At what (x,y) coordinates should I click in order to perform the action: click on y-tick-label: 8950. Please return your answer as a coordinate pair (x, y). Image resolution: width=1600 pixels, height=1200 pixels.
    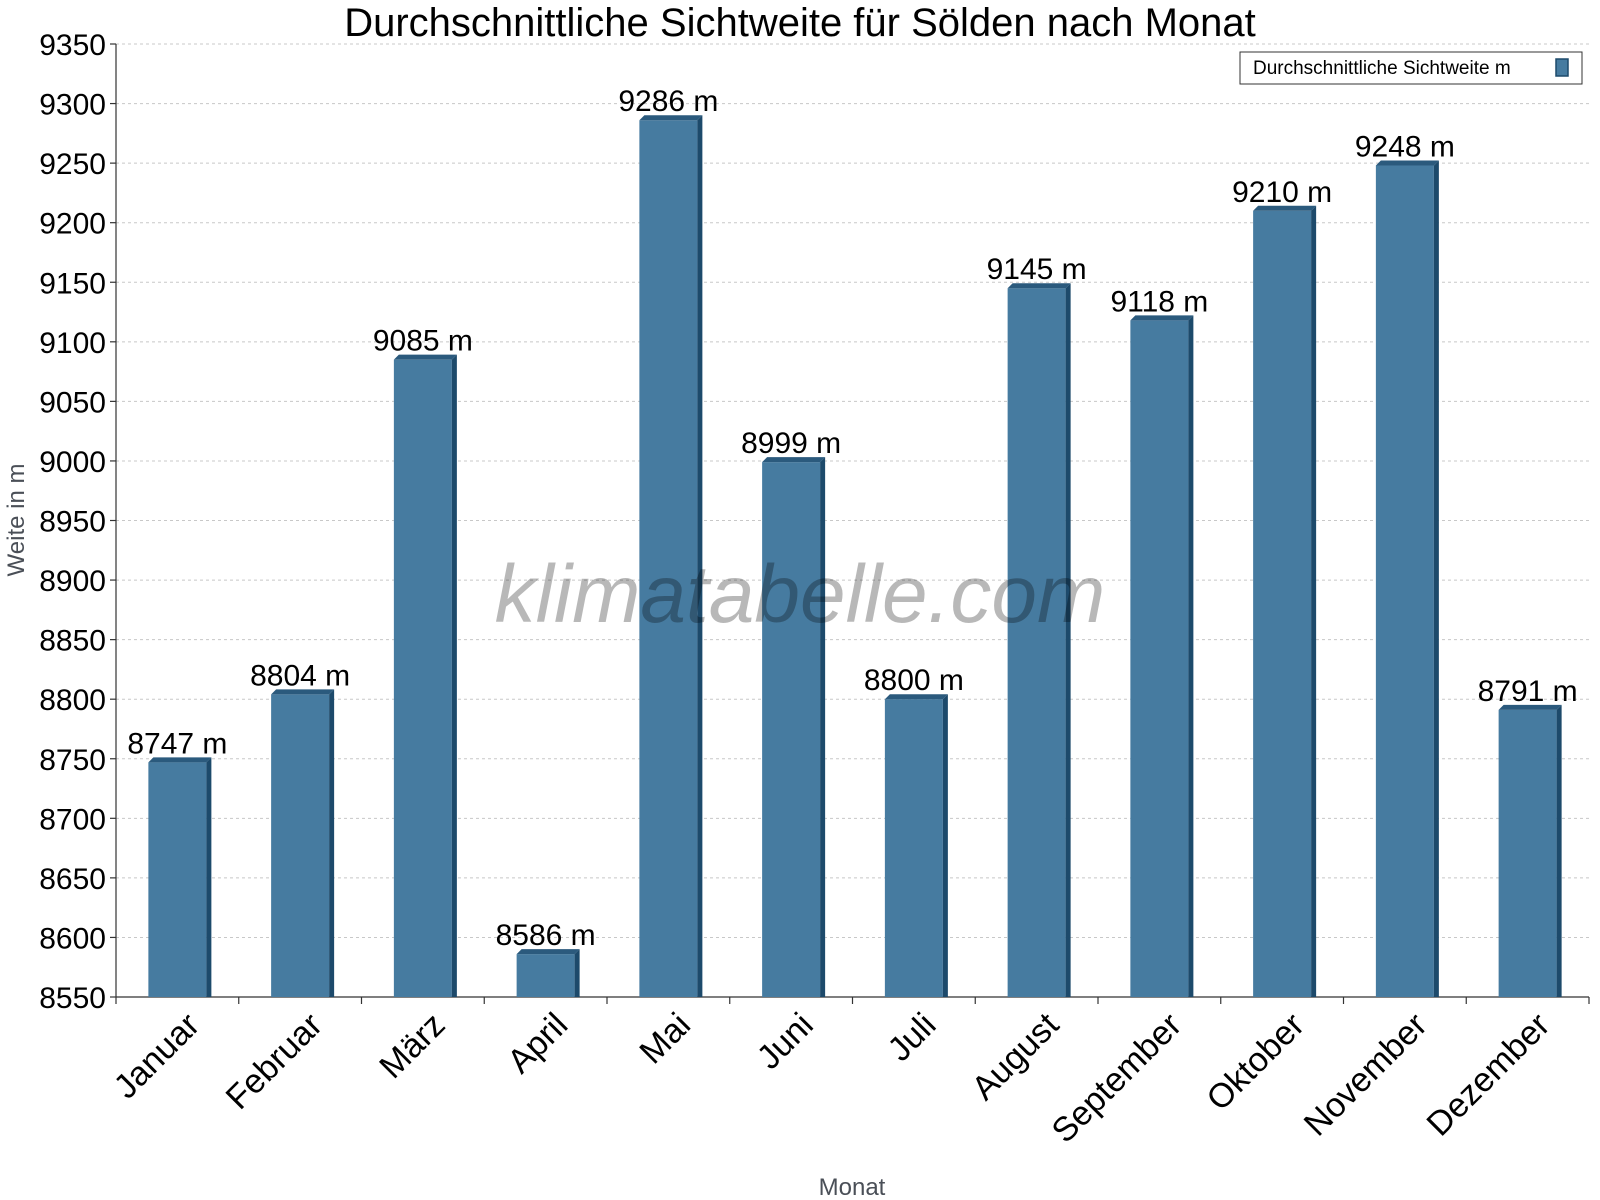
    Looking at the image, I should click on (72, 522).